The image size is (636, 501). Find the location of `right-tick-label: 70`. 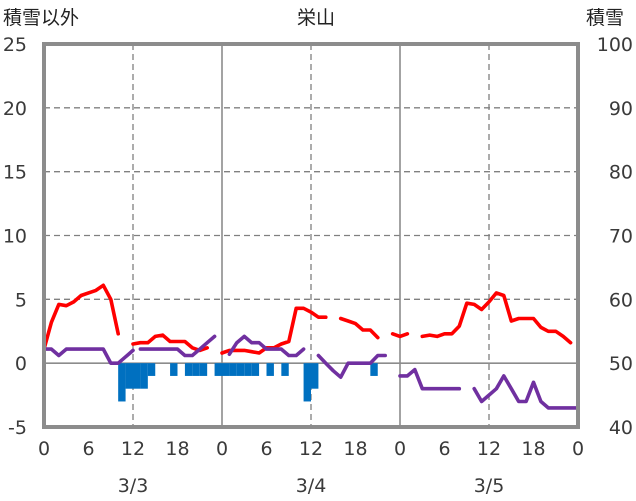

right-tick-label: 70 is located at coordinates (621, 237).